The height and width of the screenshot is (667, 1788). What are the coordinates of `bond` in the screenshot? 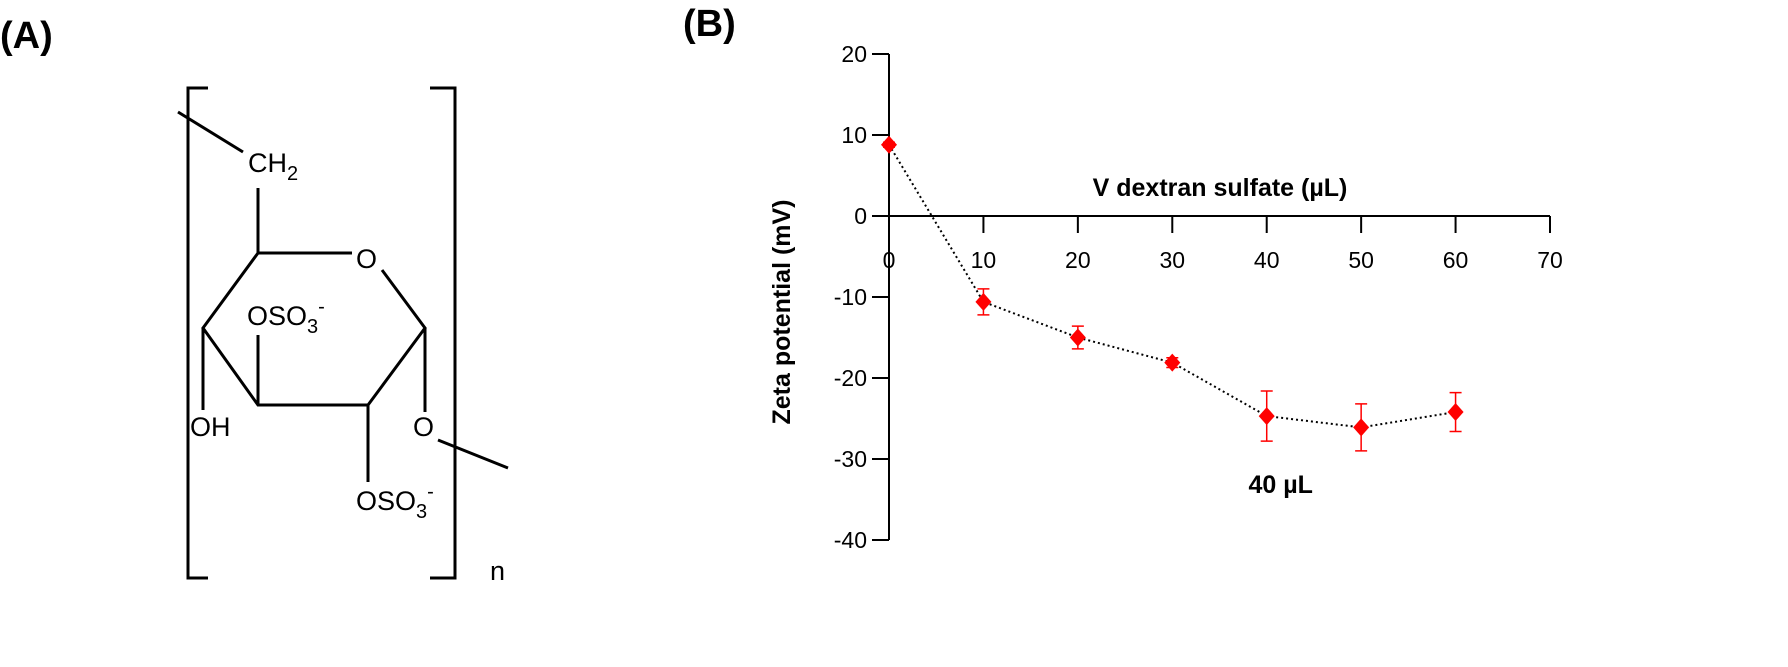 It's located at (343, 296).